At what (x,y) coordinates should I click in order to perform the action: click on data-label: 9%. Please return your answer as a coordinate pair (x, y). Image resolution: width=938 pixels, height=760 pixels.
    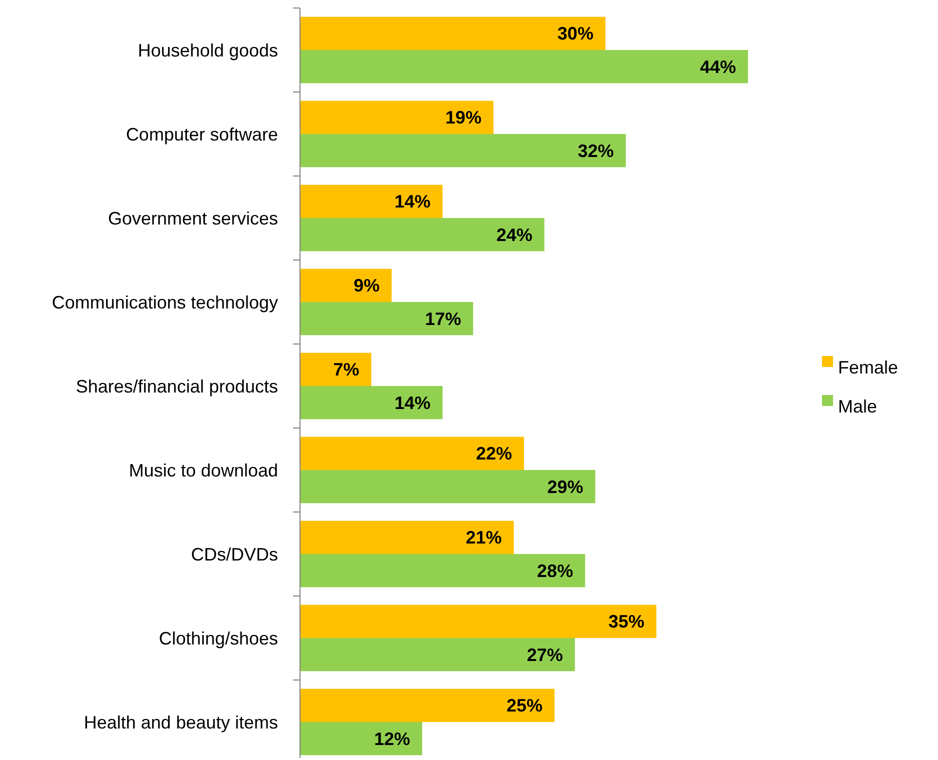
    Looking at the image, I should click on (367, 286).